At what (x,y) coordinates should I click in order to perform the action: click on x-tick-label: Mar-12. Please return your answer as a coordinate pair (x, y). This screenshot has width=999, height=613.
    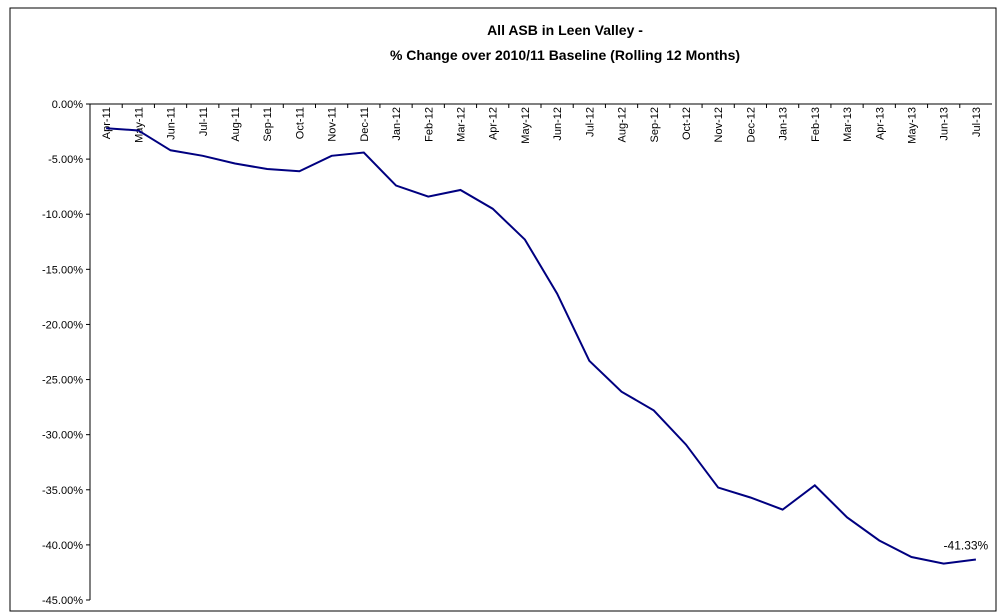
    Looking at the image, I should click on (461, 124).